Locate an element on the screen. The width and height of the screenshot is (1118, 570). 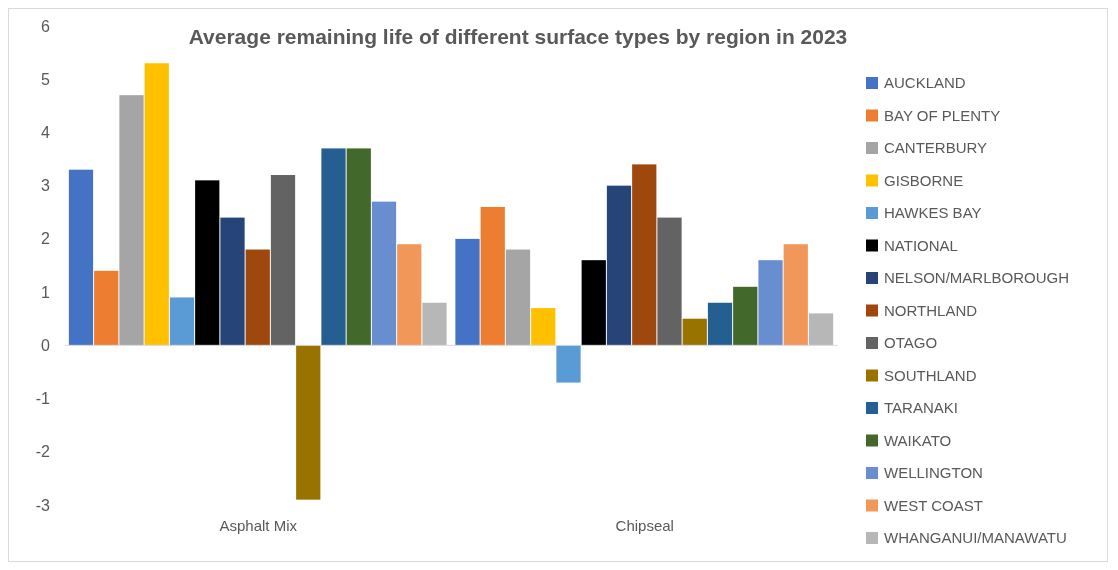
y-tick-label: 4 is located at coordinates (46, 133).